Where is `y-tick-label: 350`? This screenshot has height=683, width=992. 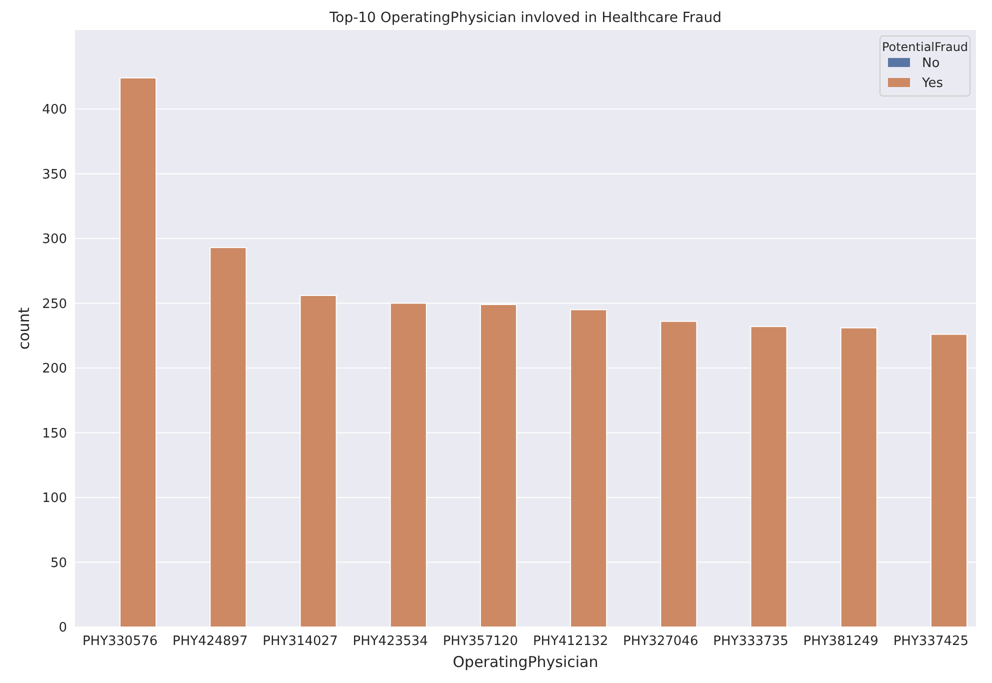 y-tick-label: 350 is located at coordinates (54, 174).